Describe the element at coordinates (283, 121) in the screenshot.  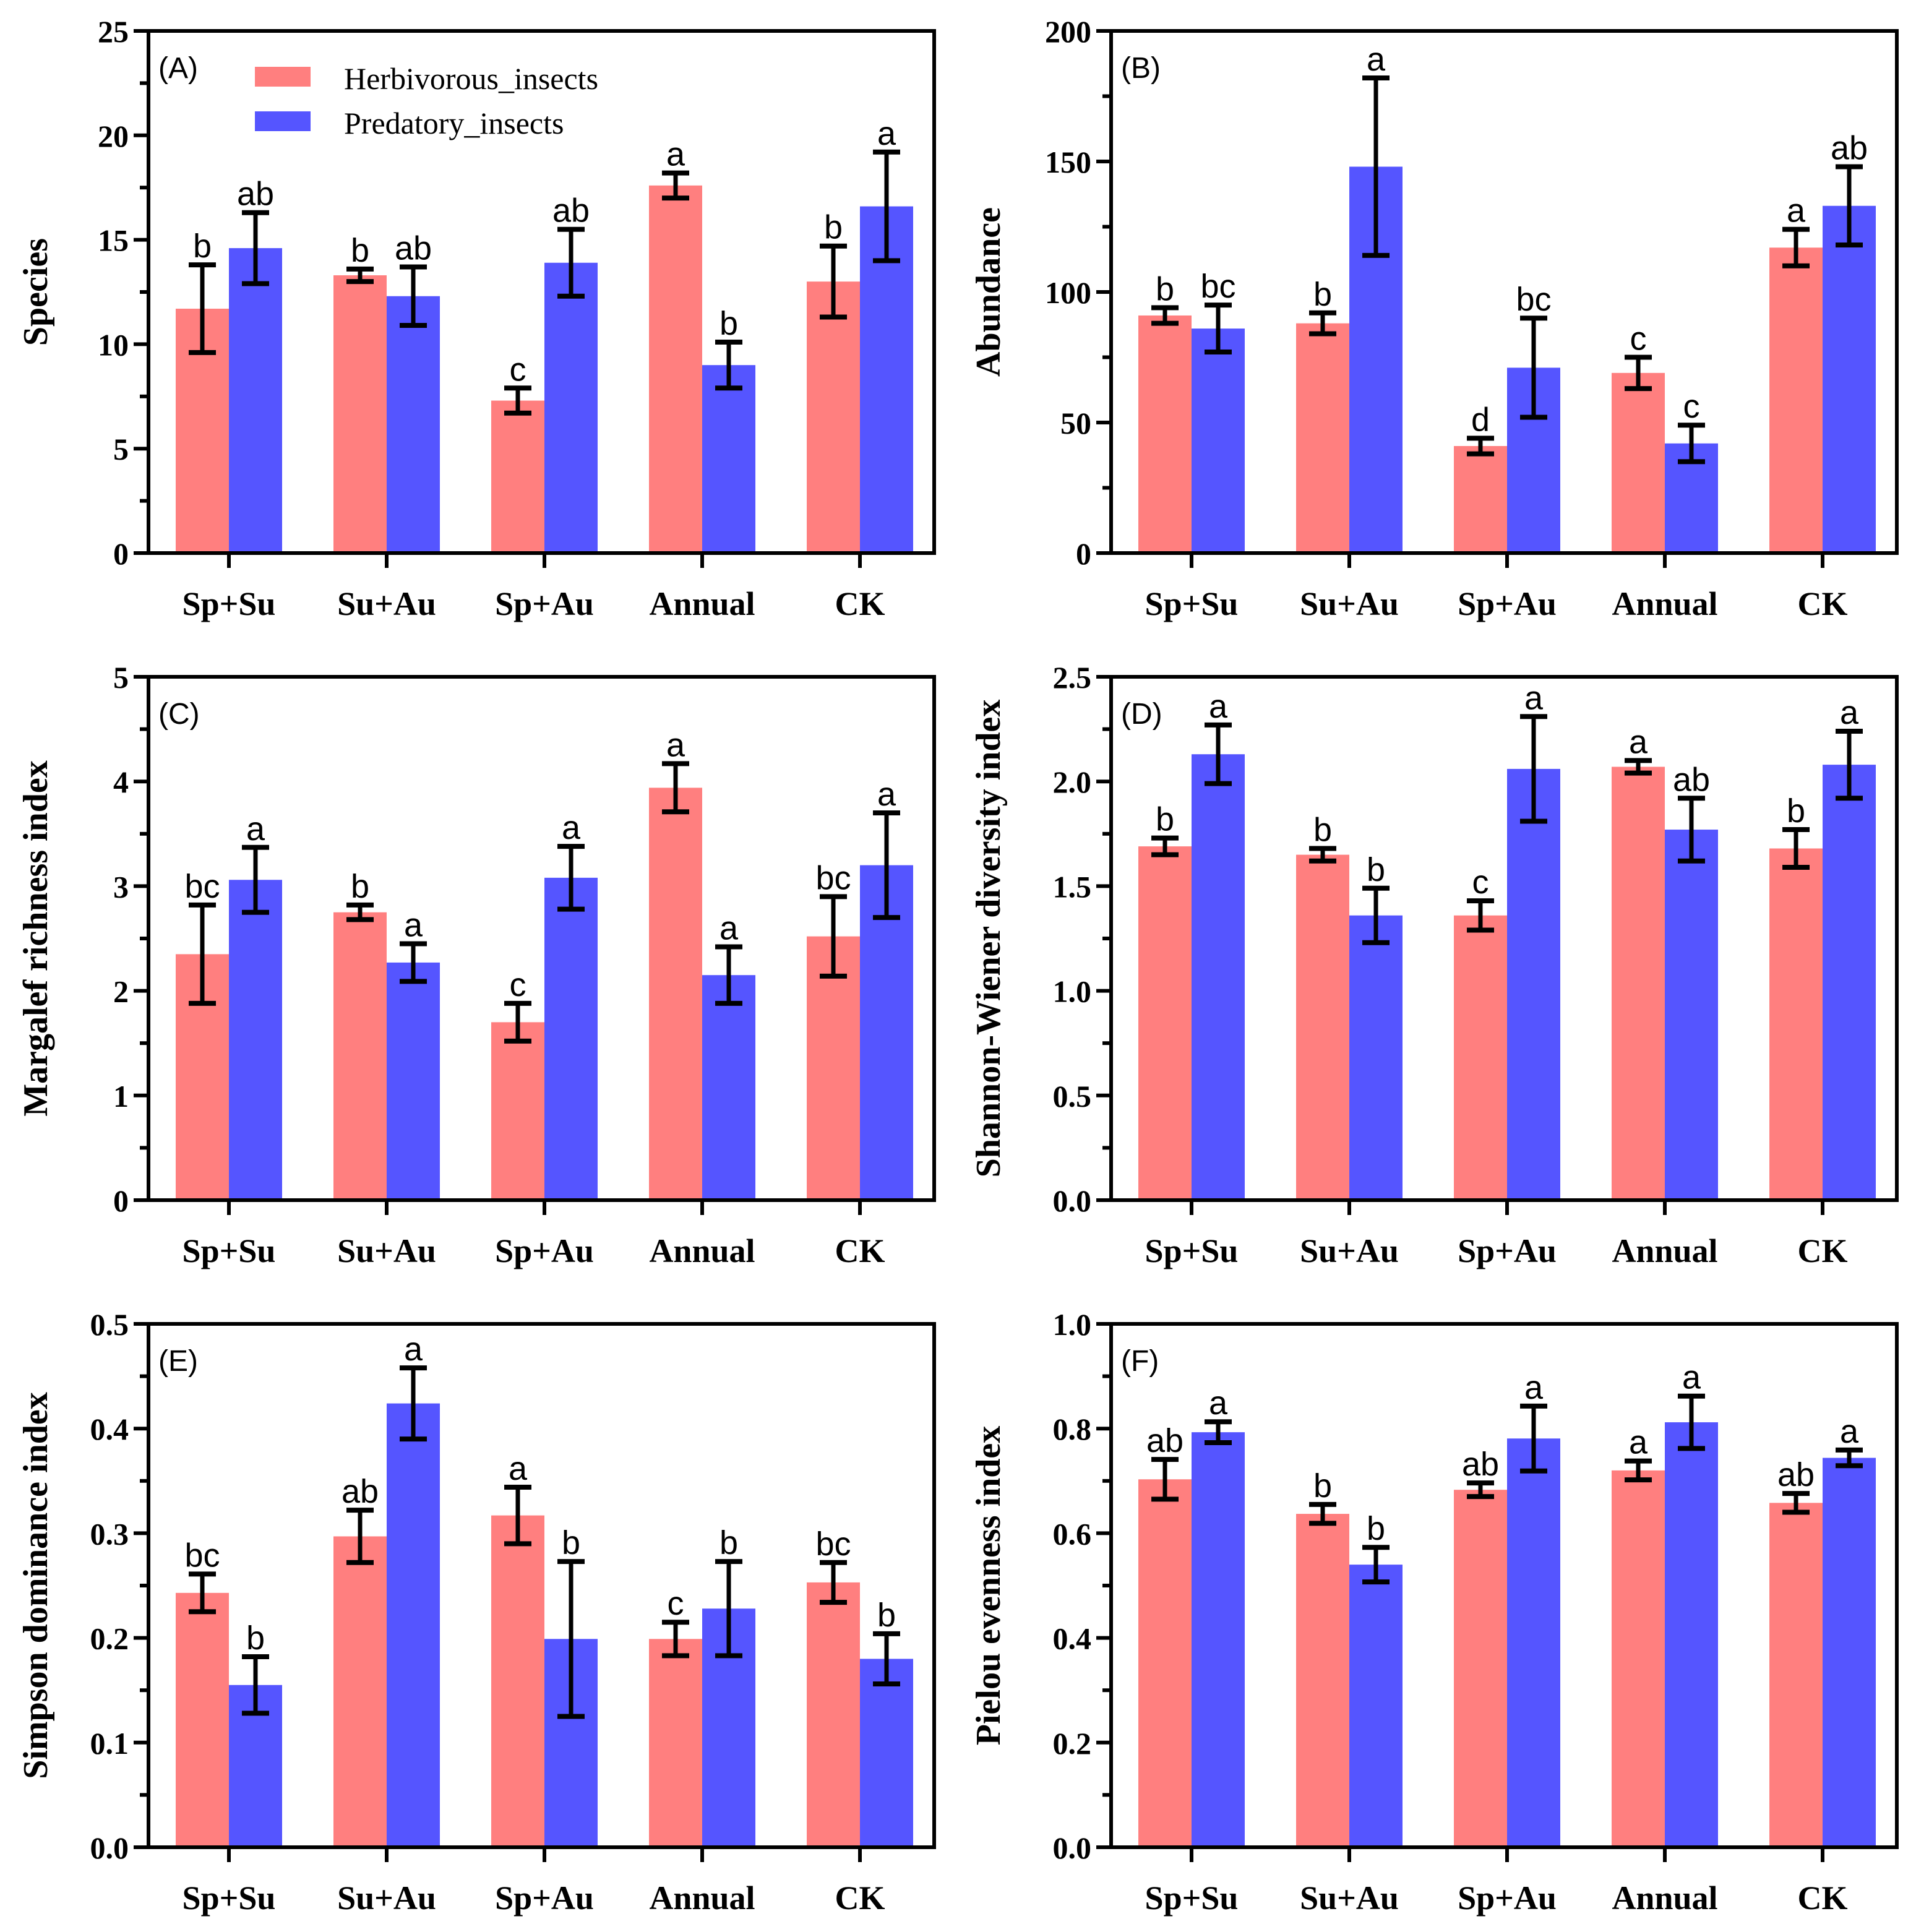
I see `legend-swatch-predatory` at that location.